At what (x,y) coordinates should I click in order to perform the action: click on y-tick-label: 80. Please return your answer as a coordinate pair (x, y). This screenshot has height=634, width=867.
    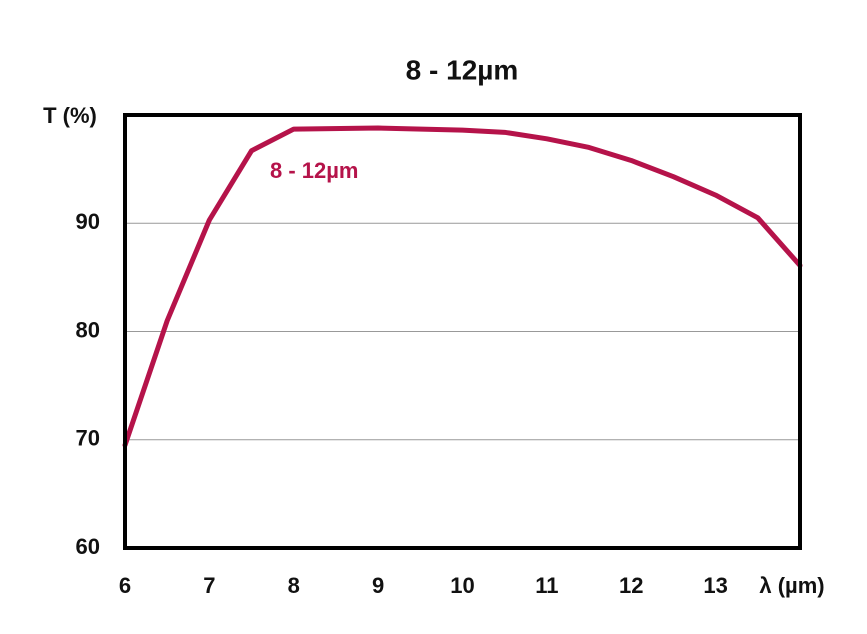
    Looking at the image, I should click on (88, 329).